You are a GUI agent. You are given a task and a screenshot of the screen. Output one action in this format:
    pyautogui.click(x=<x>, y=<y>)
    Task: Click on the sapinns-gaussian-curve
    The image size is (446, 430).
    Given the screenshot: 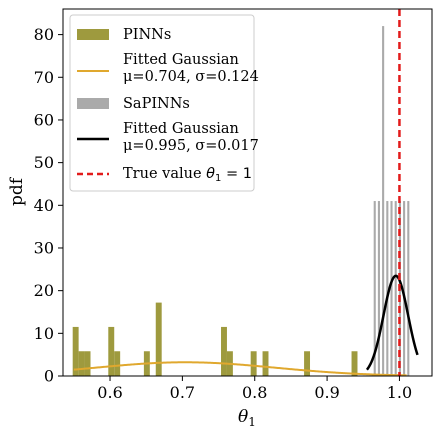 What is the action you would take?
    pyautogui.click(x=392, y=322)
    